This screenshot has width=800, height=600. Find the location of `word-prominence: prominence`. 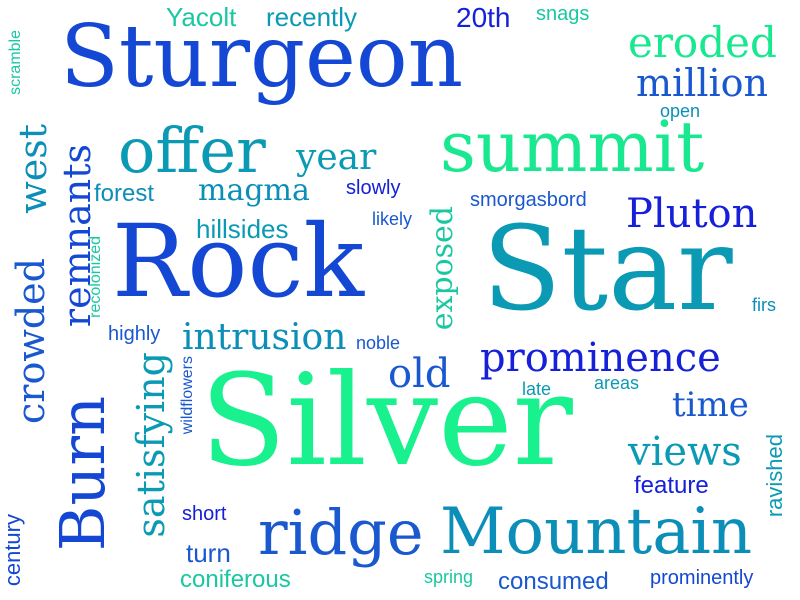

word-prominence: prominence is located at coordinates (600, 358).